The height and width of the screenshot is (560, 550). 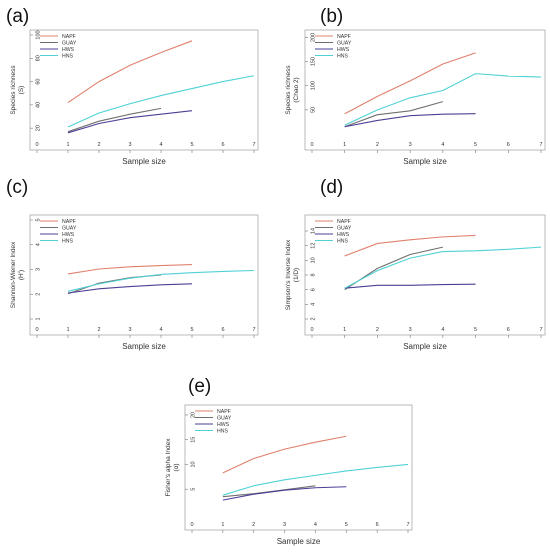 What do you see at coordinates (292, 274) in the screenshot?
I see `y-axis-label: Simpson's Inverse Index(1/D)` at bounding box center [292, 274].